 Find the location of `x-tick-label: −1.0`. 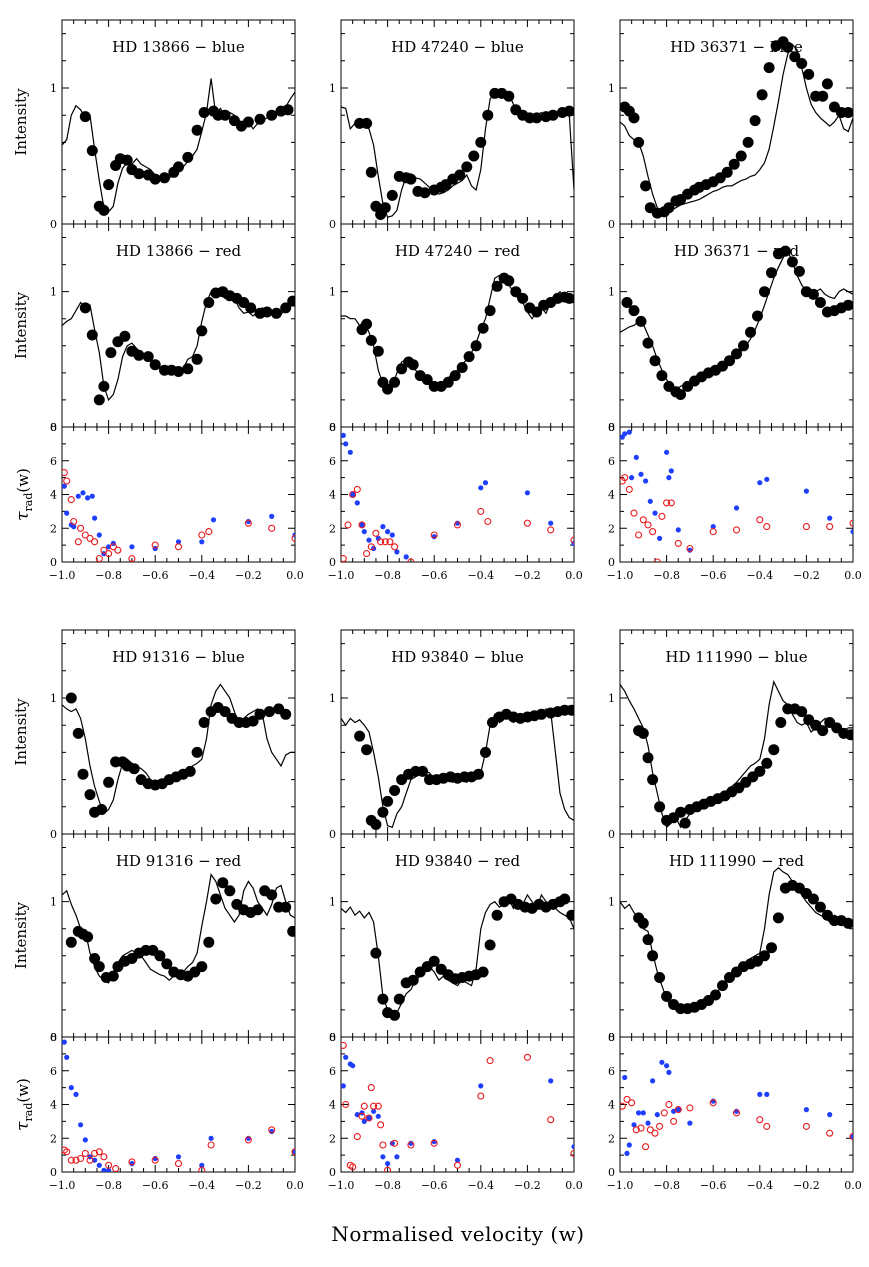

x-tick-label: −1.0 is located at coordinates (62, 575).